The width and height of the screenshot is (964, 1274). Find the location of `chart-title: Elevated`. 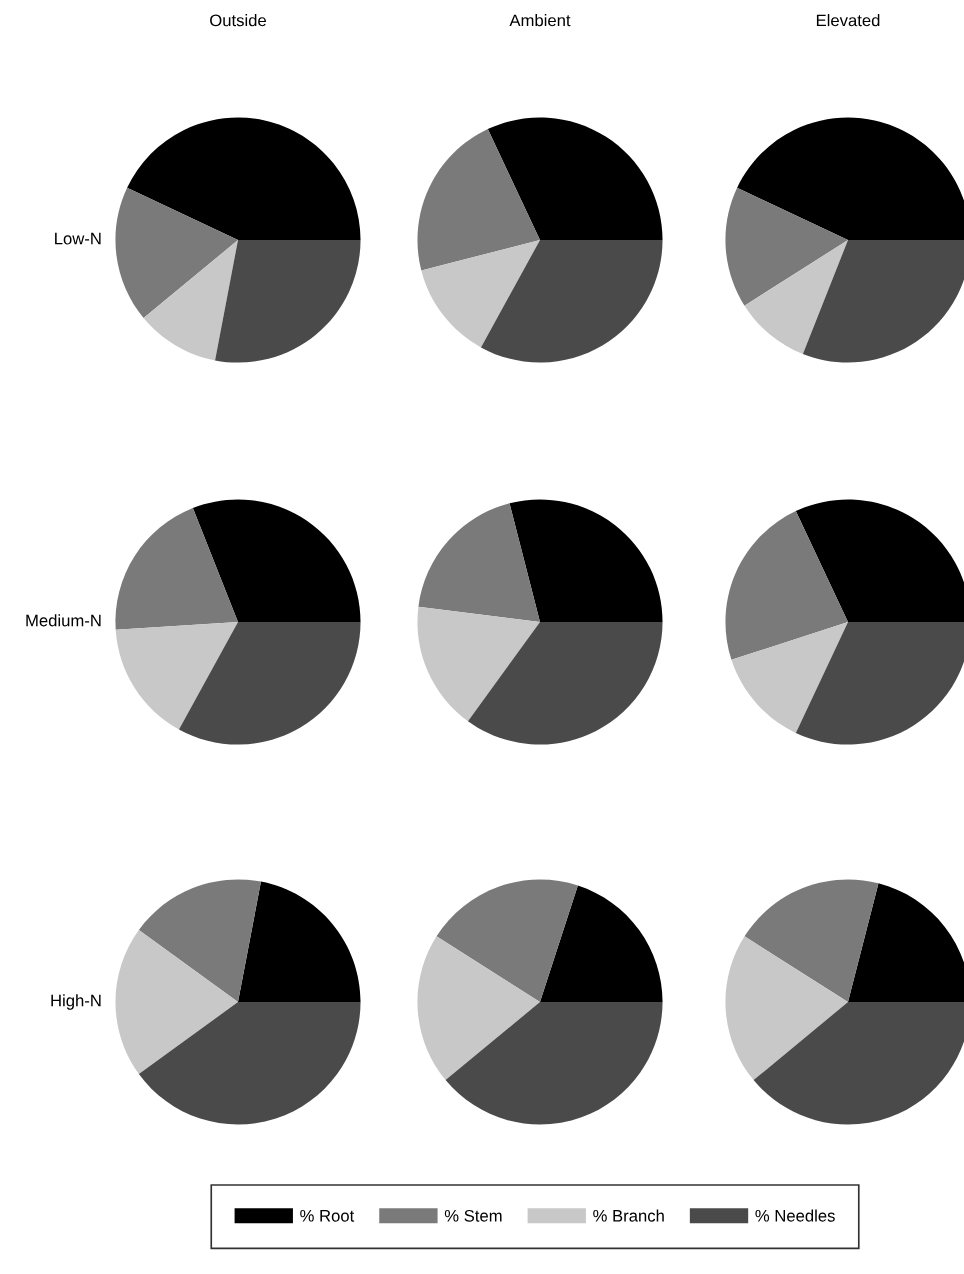

chart-title: Elevated is located at coordinates (848, 20).